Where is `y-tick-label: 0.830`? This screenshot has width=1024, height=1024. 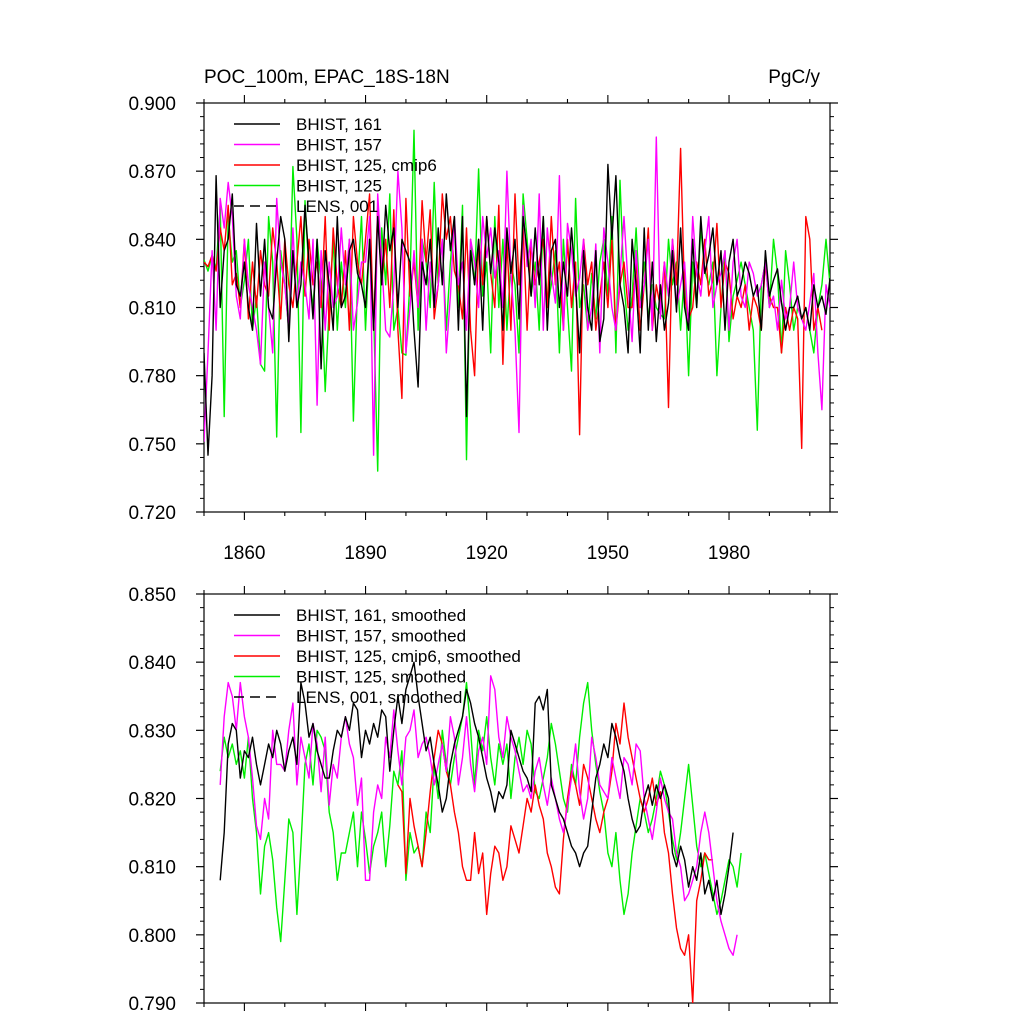
y-tick-label: 0.830 is located at coordinates (152, 731).